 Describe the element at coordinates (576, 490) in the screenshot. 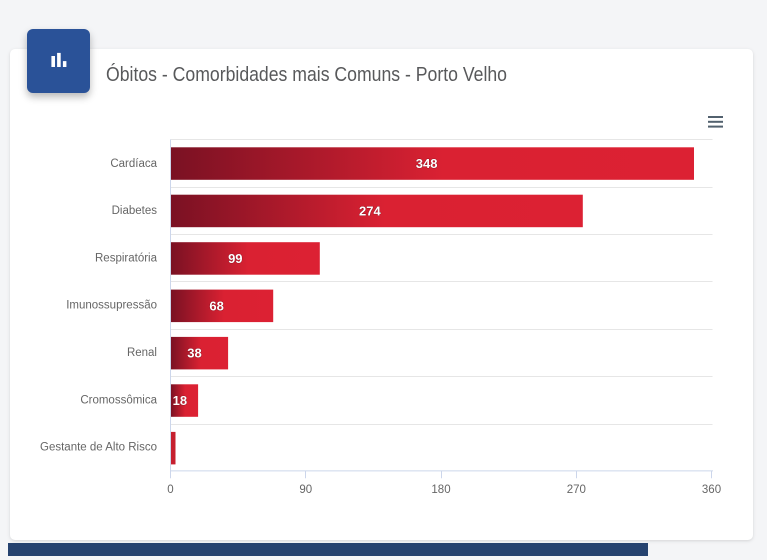

I see `svg-text: 270` at that location.